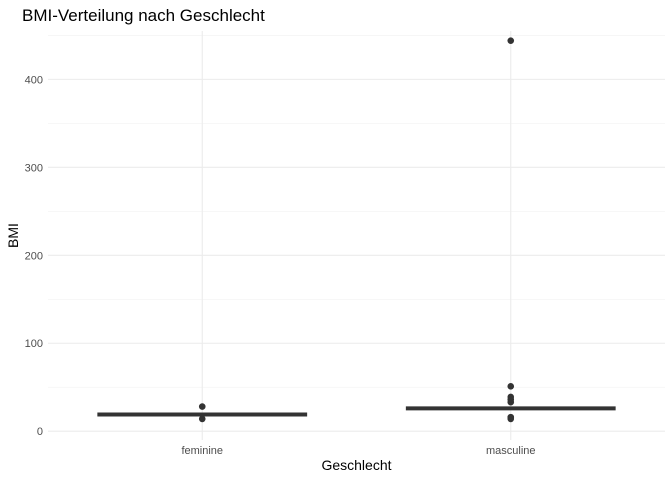  Describe the element at coordinates (13, 235) in the screenshot. I see `y-axis-title: BMI` at that location.